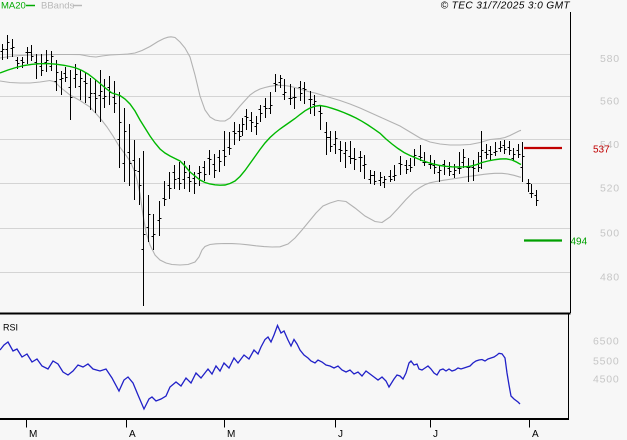  I want to click on svg-text: 4500, so click(606, 380).